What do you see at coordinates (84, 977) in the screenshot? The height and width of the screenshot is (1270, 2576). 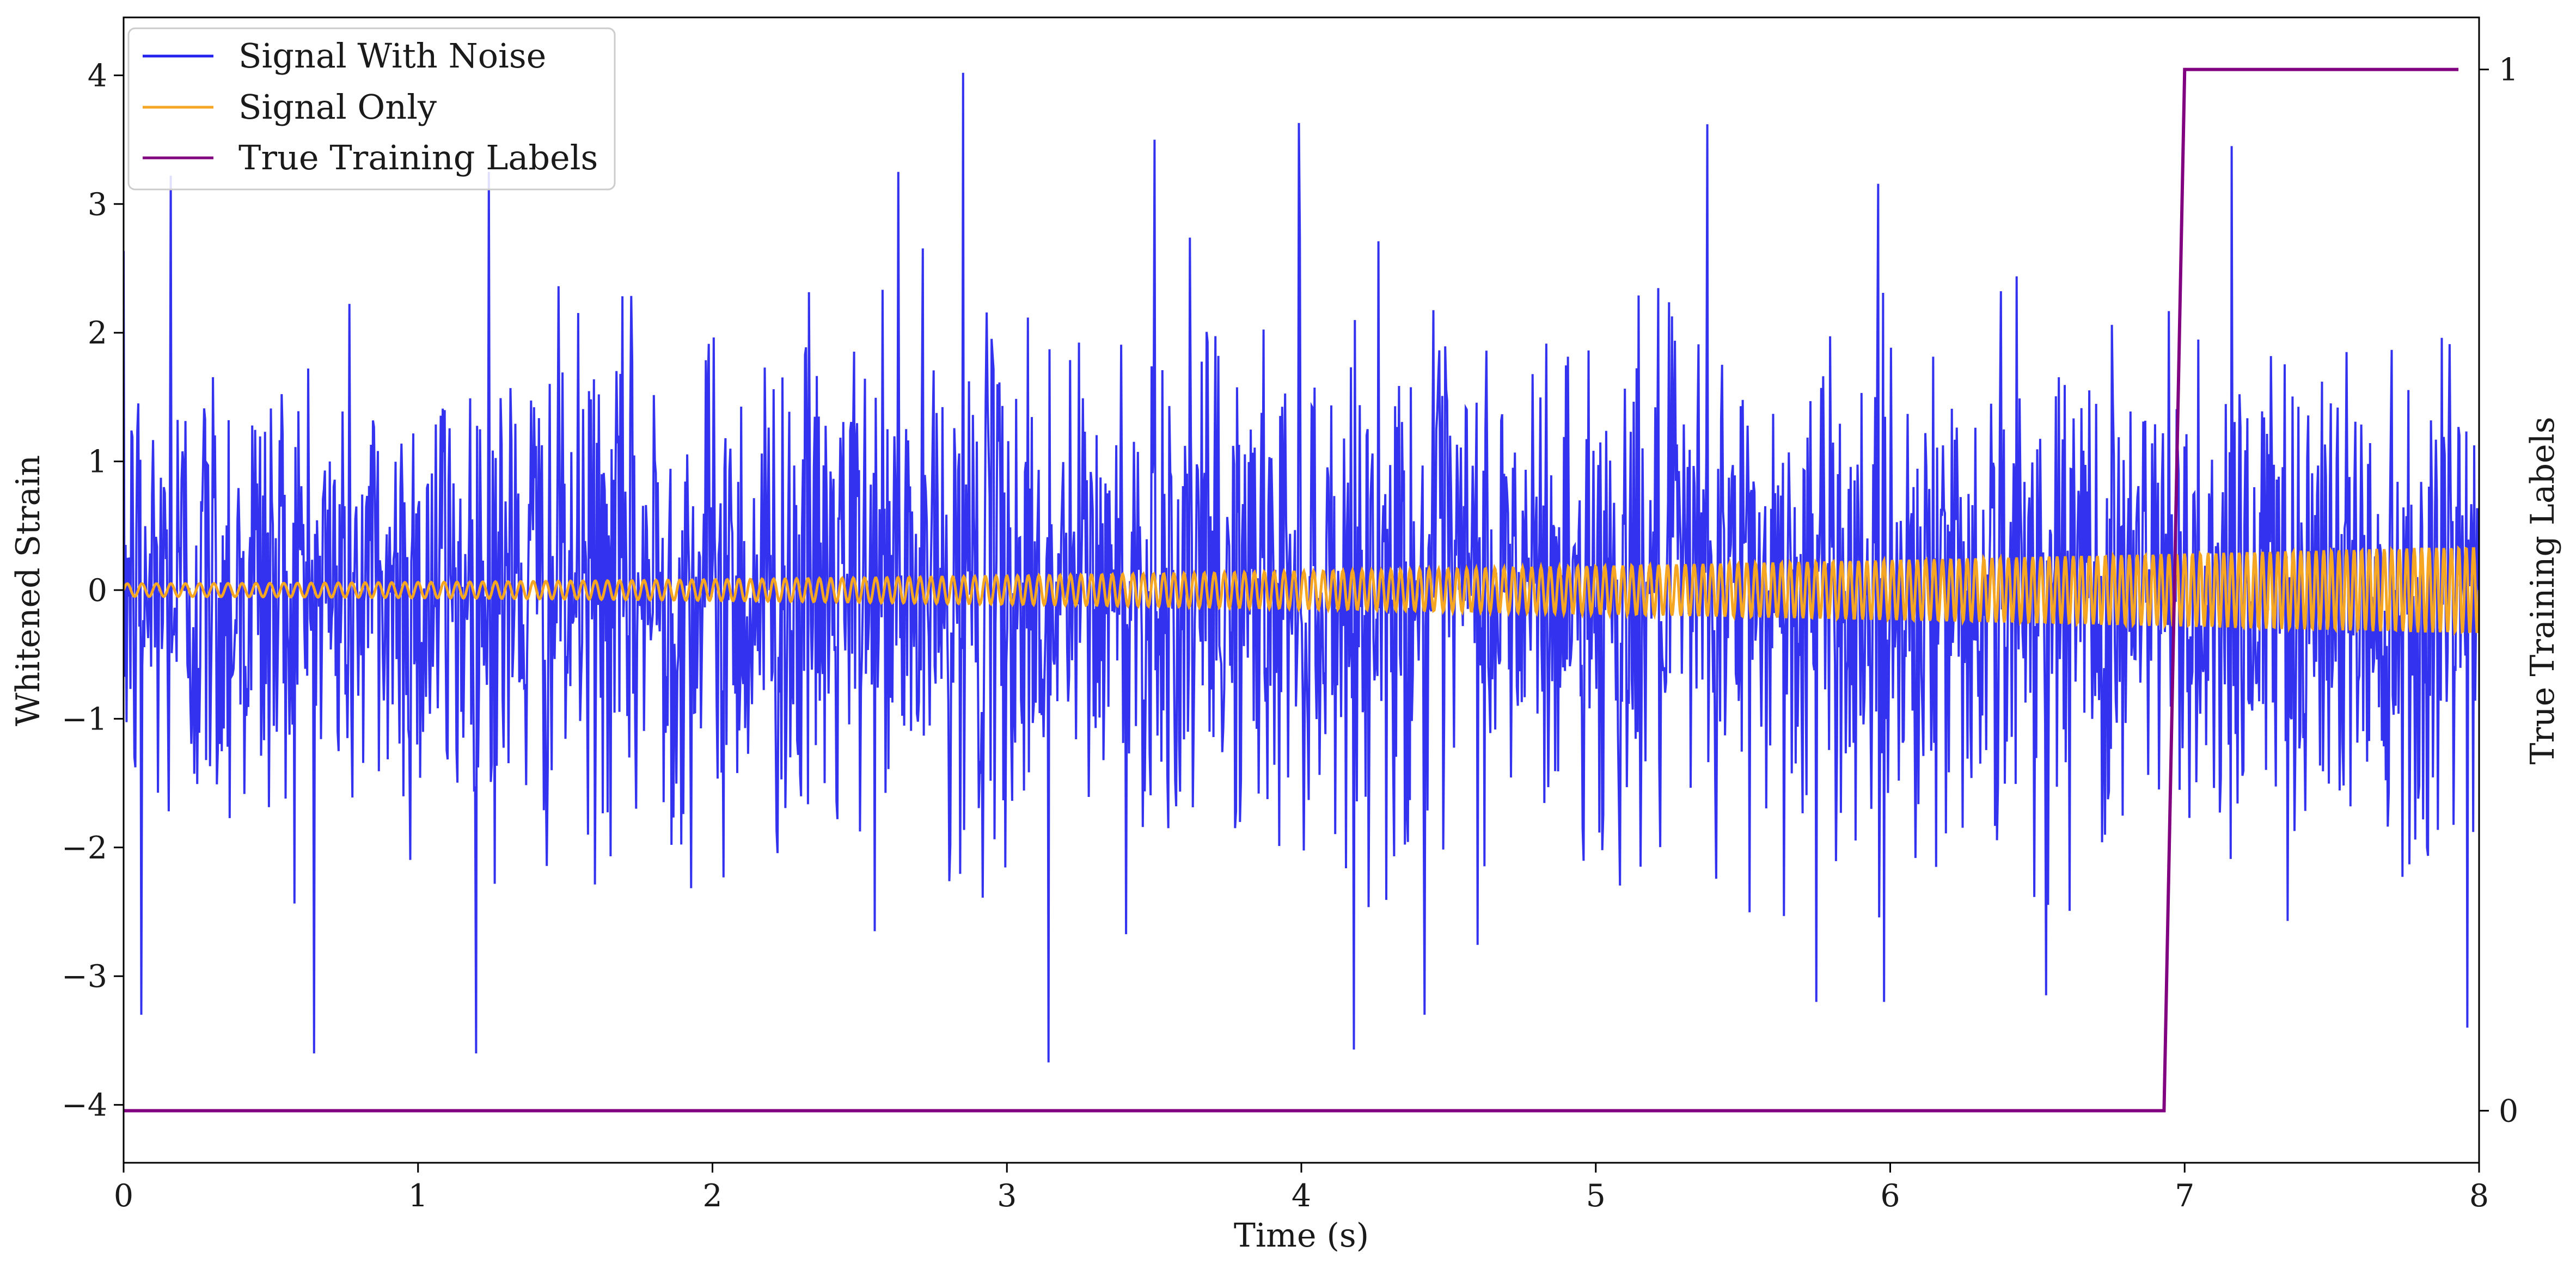 I see `y-tick-label-1: −3` at bounding box center [84, 977].